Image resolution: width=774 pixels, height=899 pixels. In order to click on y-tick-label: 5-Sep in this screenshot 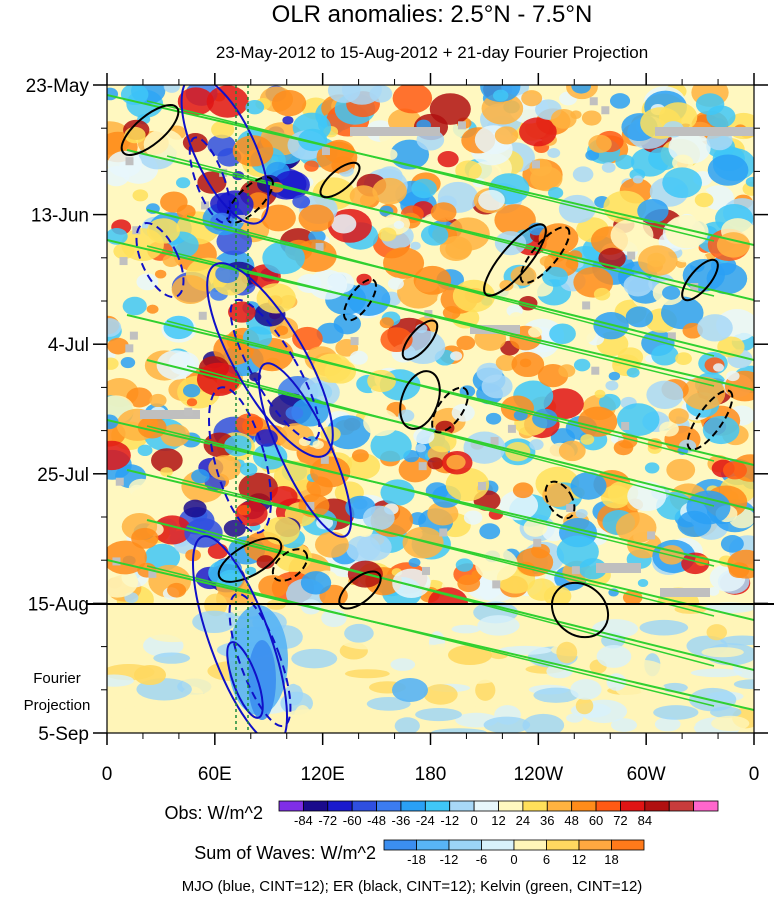, I will do `click(63, 734)`.